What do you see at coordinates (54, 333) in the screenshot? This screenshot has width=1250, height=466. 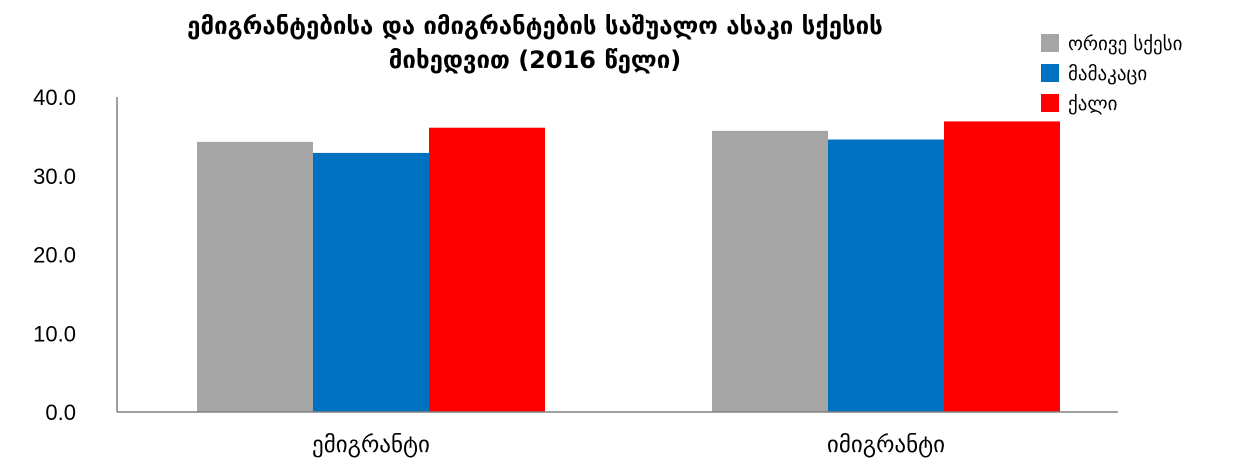 I see `y-tick-label: 10.0` at bounding box center [54, 333].